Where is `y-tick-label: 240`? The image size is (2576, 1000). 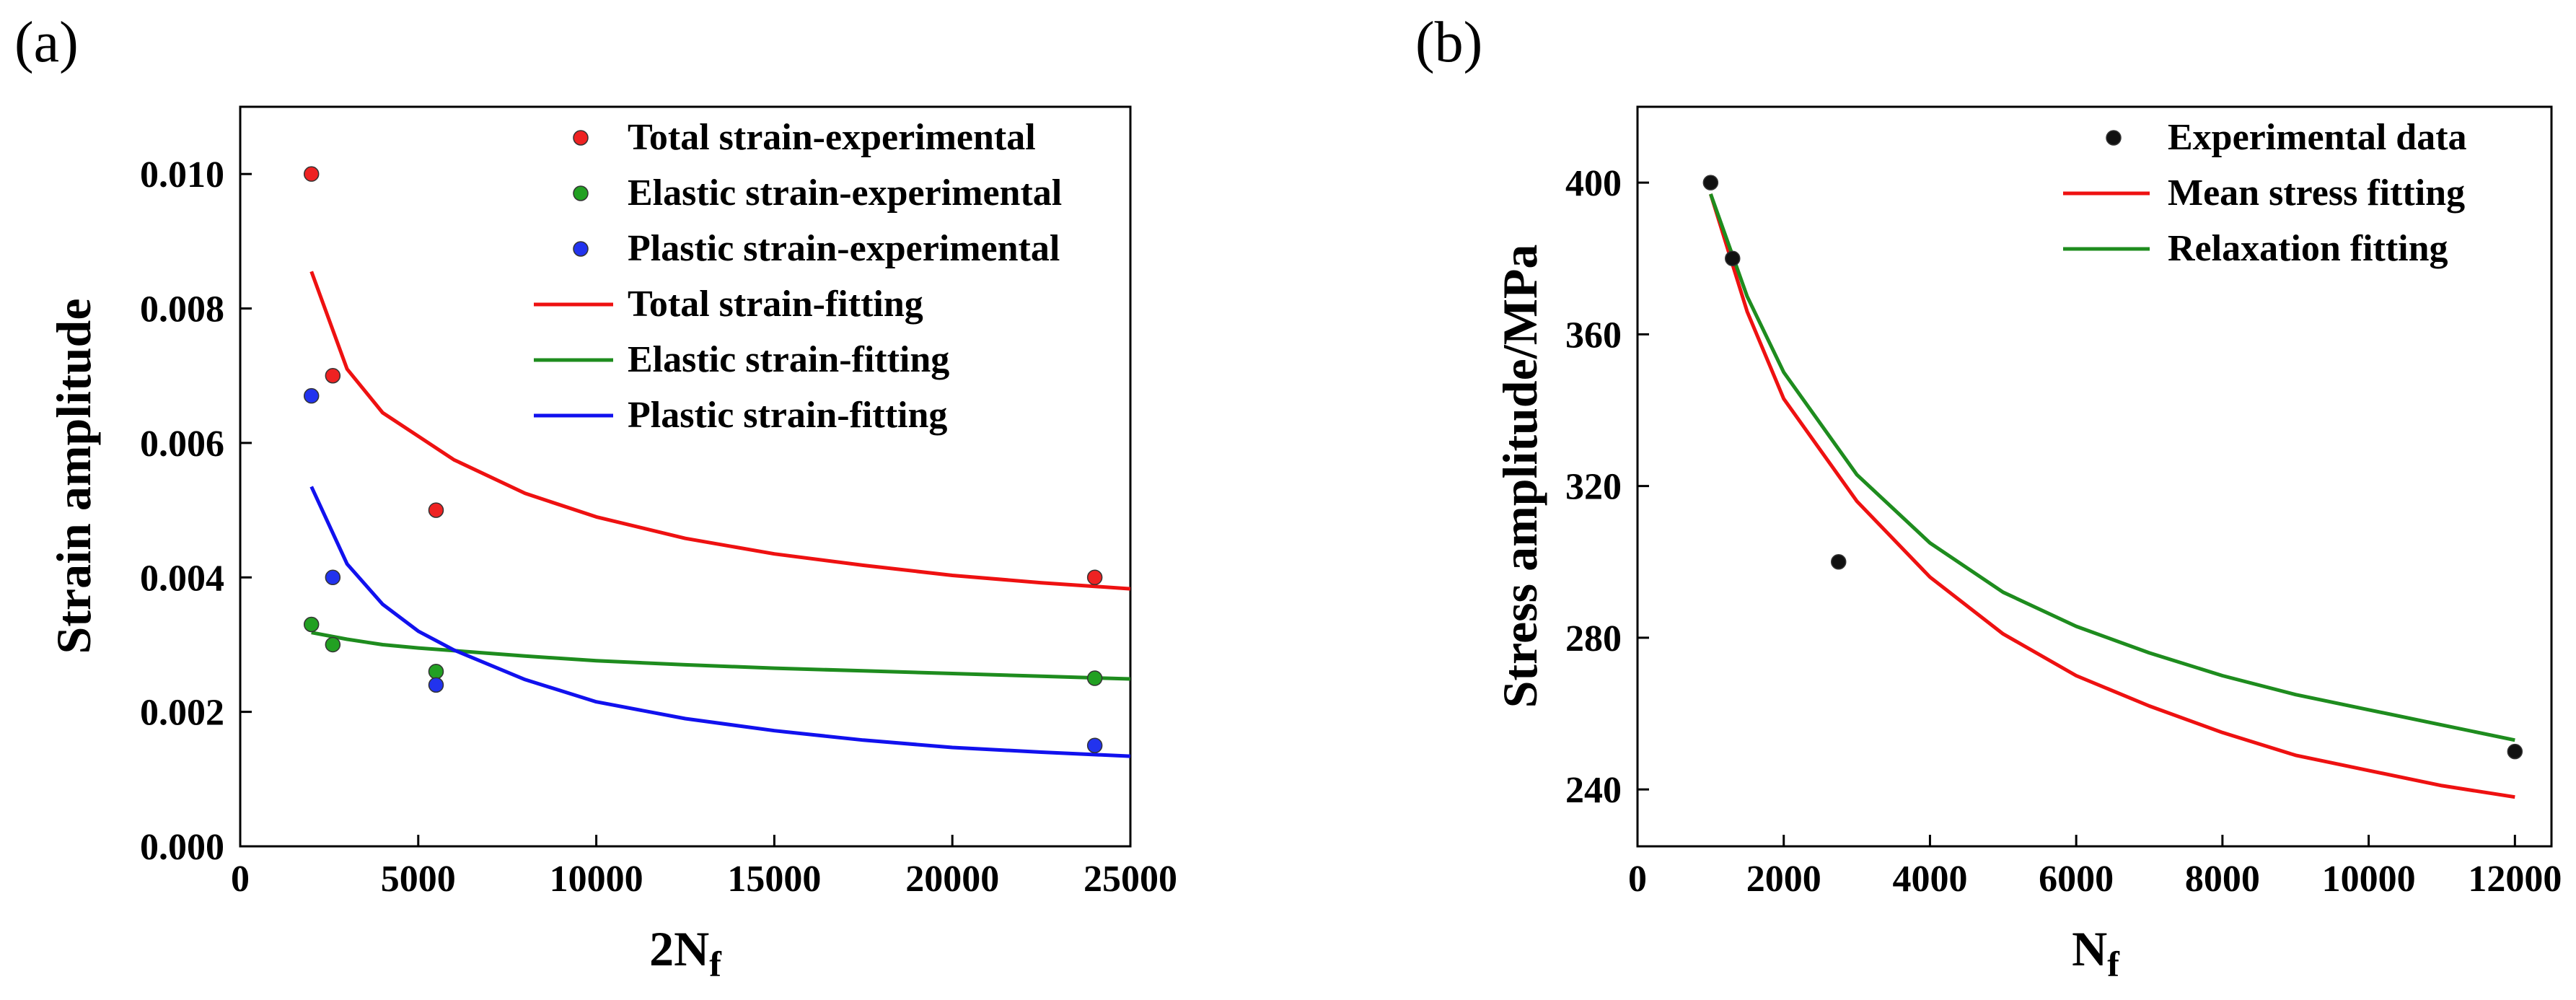
y-tick-label: 240 is located at coordinates (1593, 790).